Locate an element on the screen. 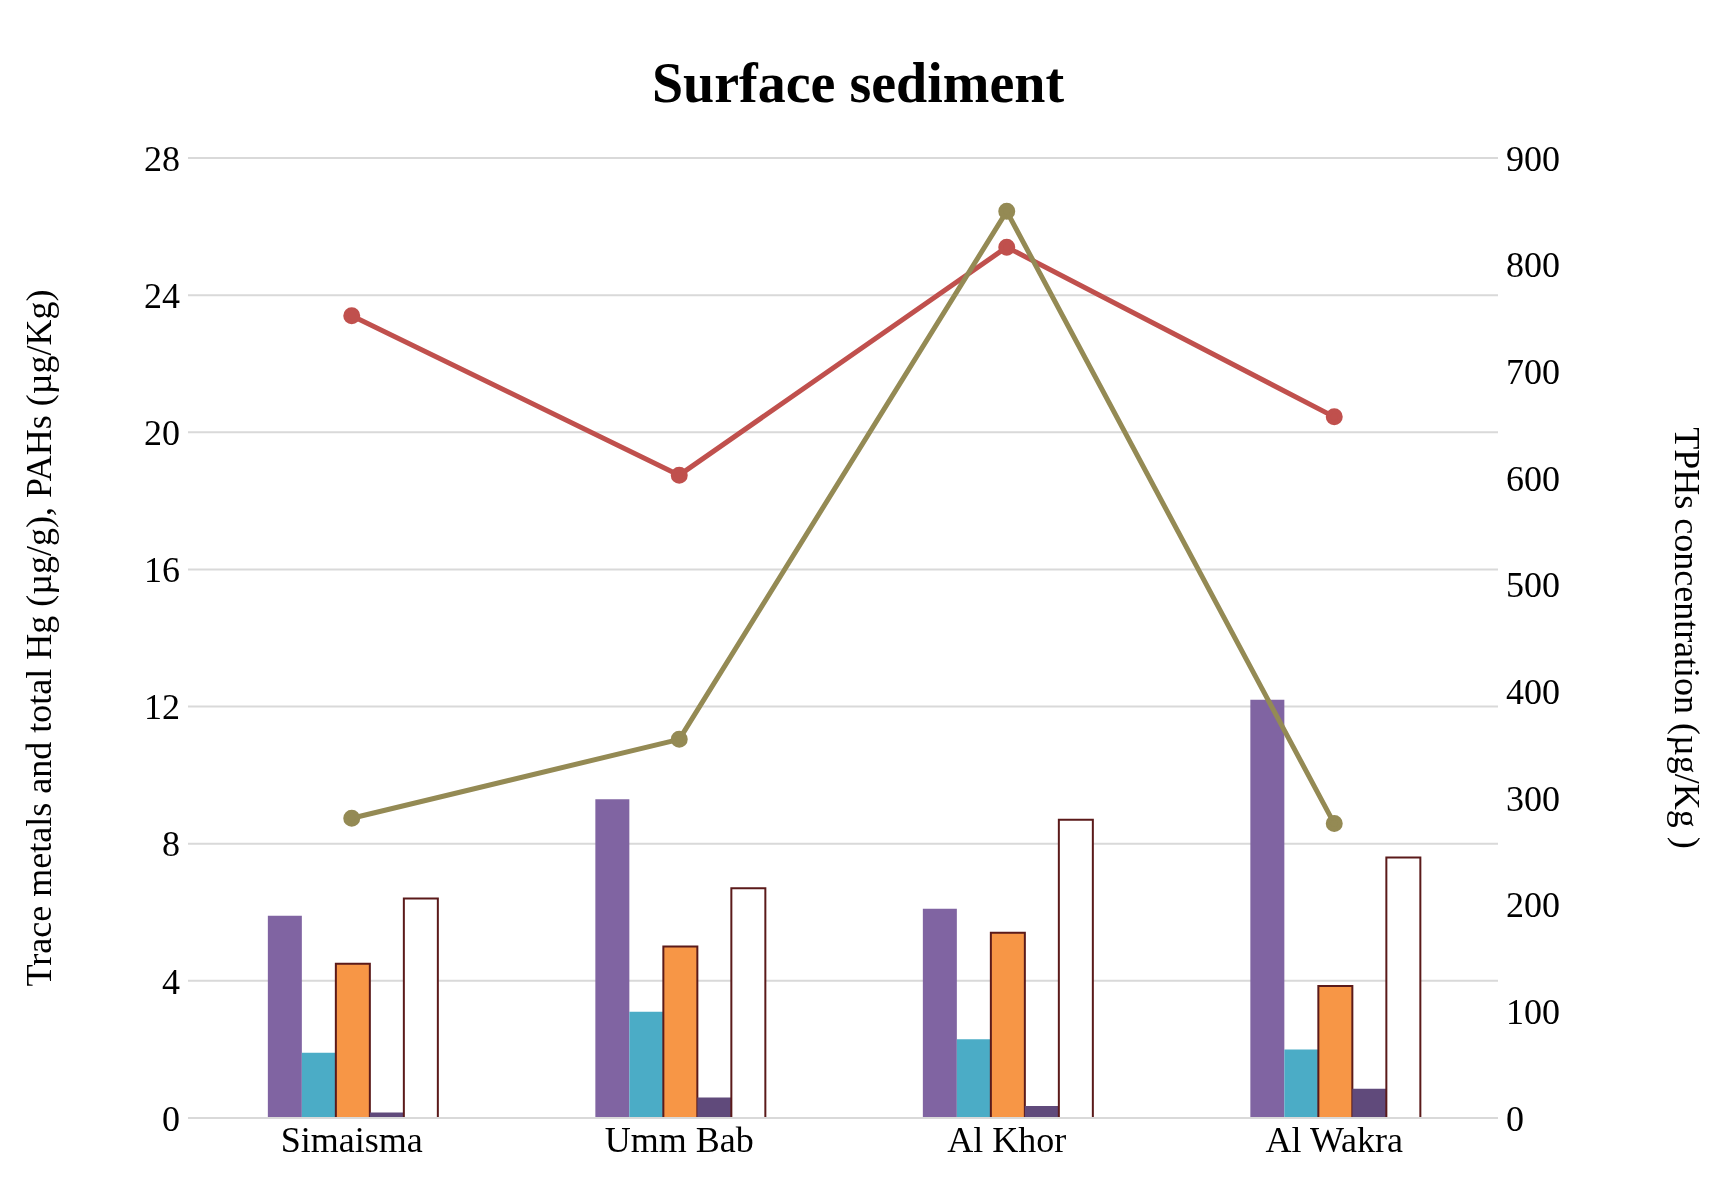  y-tick-label: 0 is located at coordinates (171, 1118).